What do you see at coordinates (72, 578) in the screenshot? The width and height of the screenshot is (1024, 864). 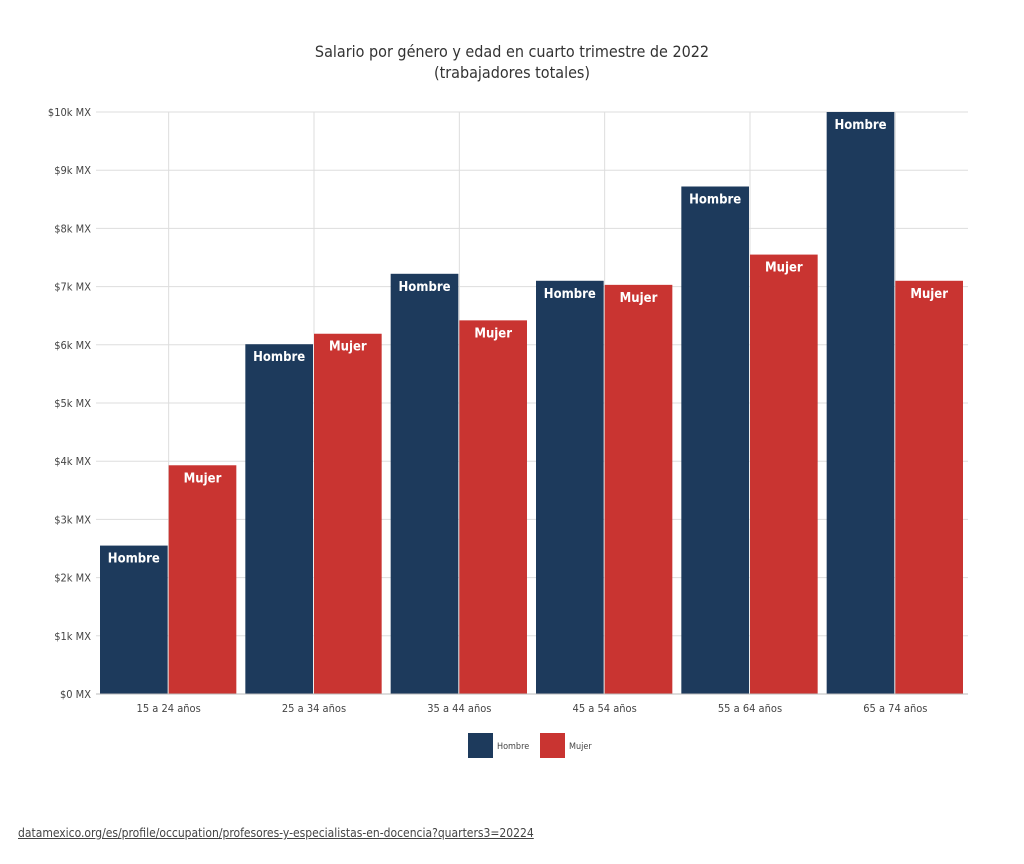 I see `y-tick-label: $2k MX` at bounding box center [72, 578].